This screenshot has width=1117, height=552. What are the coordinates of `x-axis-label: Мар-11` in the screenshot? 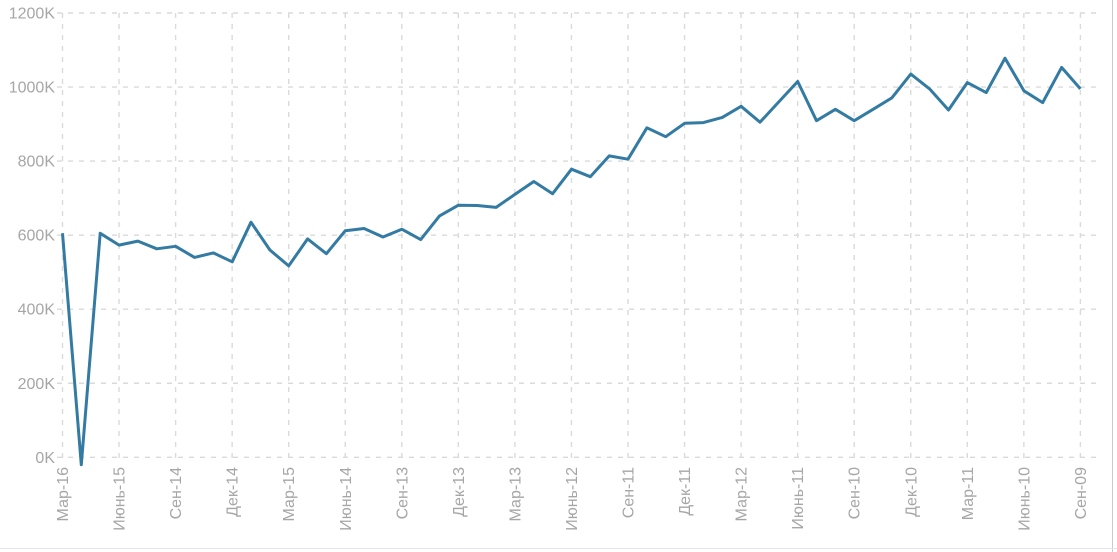 It's located at (968, 493).